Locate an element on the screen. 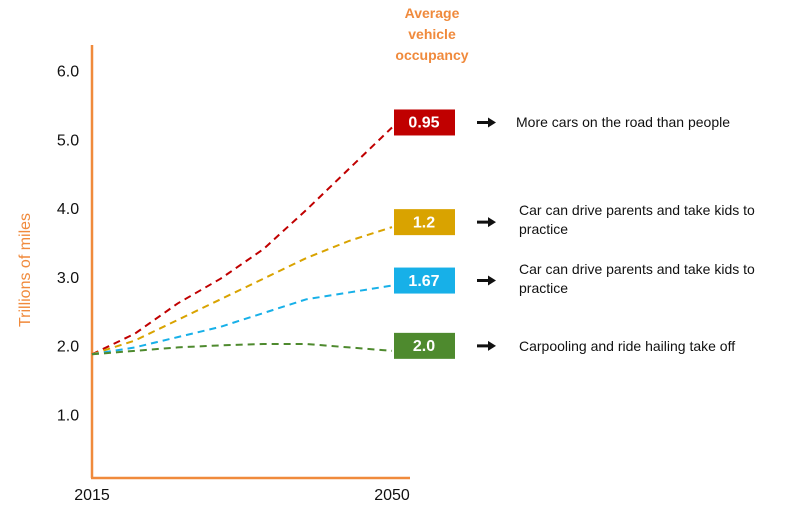 This screenshot has width=807, height=510. occupancy-label: 1.2 is located at coordinates (424, 222).